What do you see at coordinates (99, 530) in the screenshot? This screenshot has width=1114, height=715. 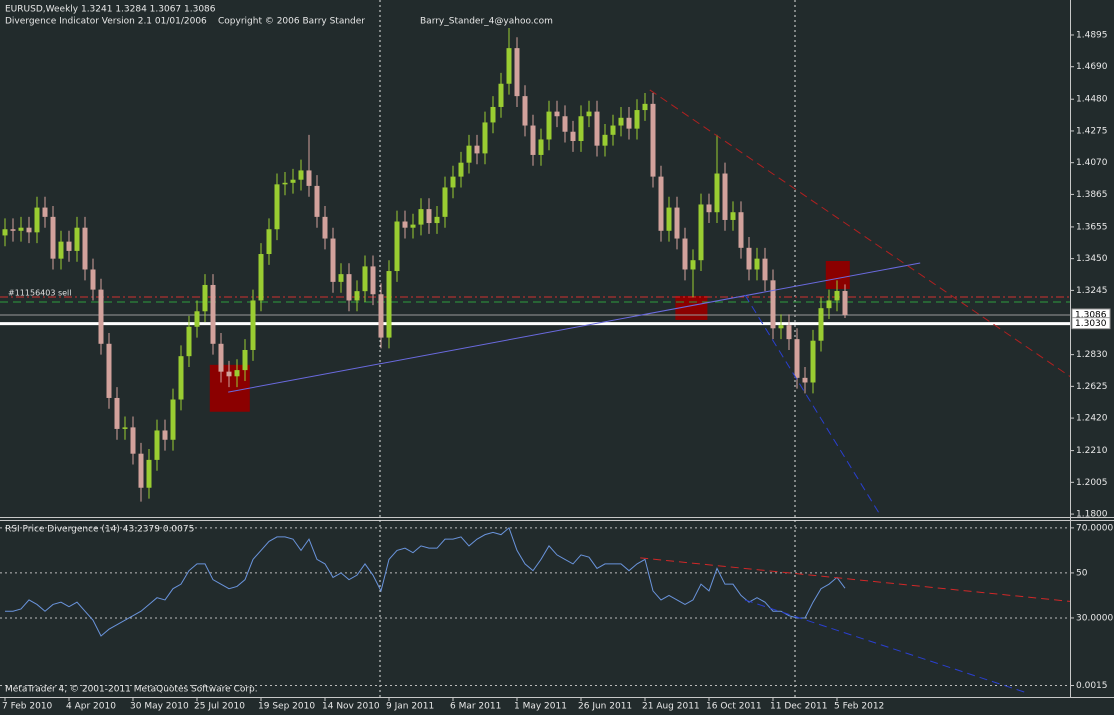 I see `rsi-title: RSI Price Divergence (14) 43.2379 0.0075` at bounding box center [99, 530].